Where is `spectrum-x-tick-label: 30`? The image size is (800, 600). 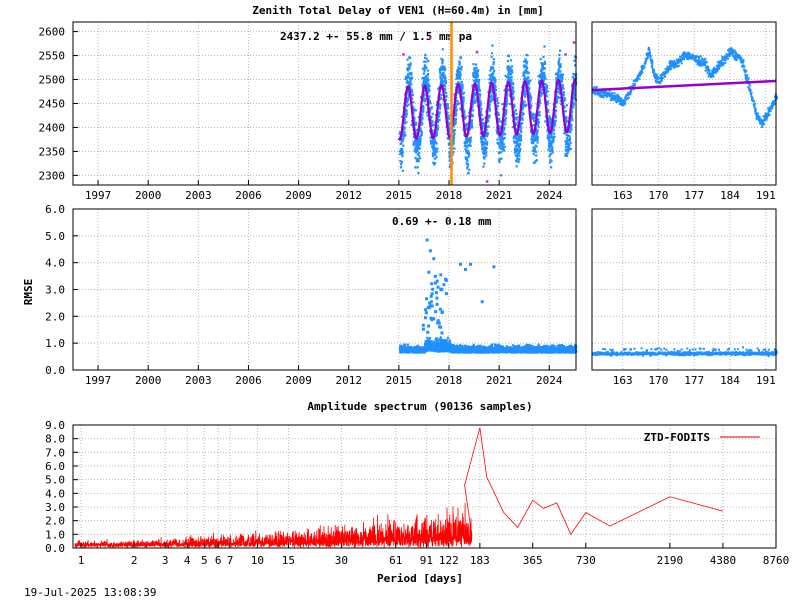
spectrum-x-tick-label: 30 is located at coordinates (341, 560).